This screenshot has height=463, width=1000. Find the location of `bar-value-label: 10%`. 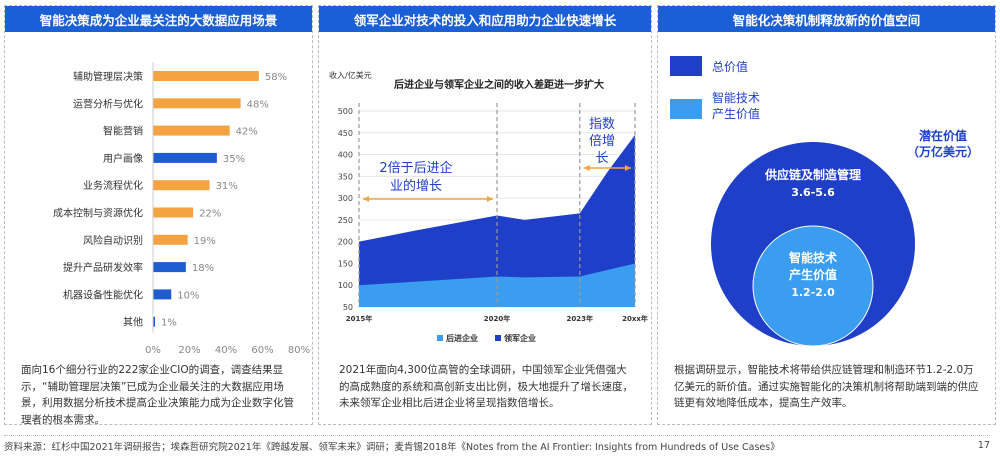

bar-value-label: 10% is located at coordinates (188, 295).